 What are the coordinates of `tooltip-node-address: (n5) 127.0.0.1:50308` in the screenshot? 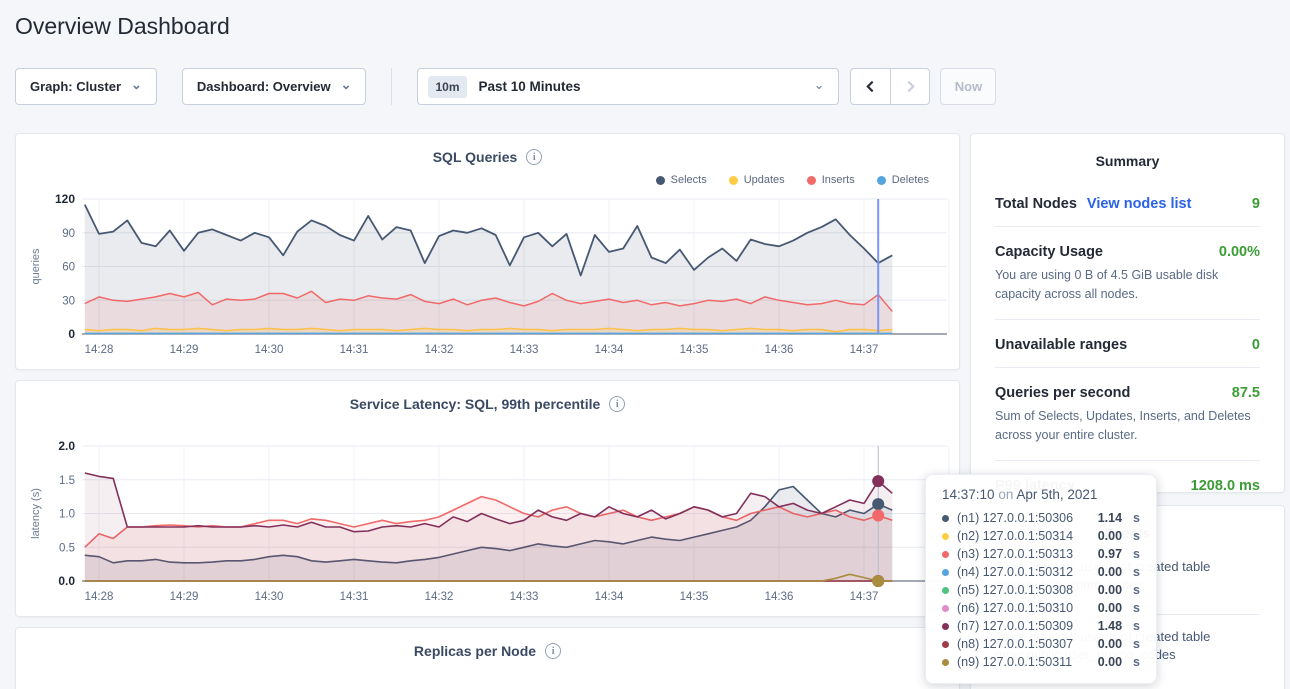 It's located at (1015, 590).